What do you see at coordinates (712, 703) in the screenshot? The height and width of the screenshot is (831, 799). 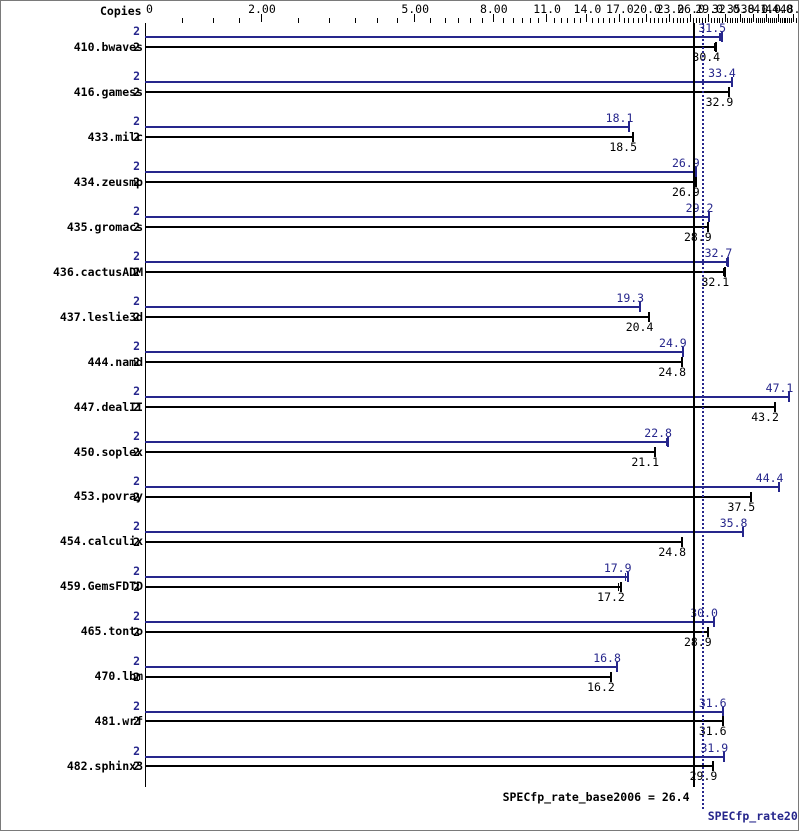 I see `bar-value-label-peak: 31.6` at bounding box center [712, 703].